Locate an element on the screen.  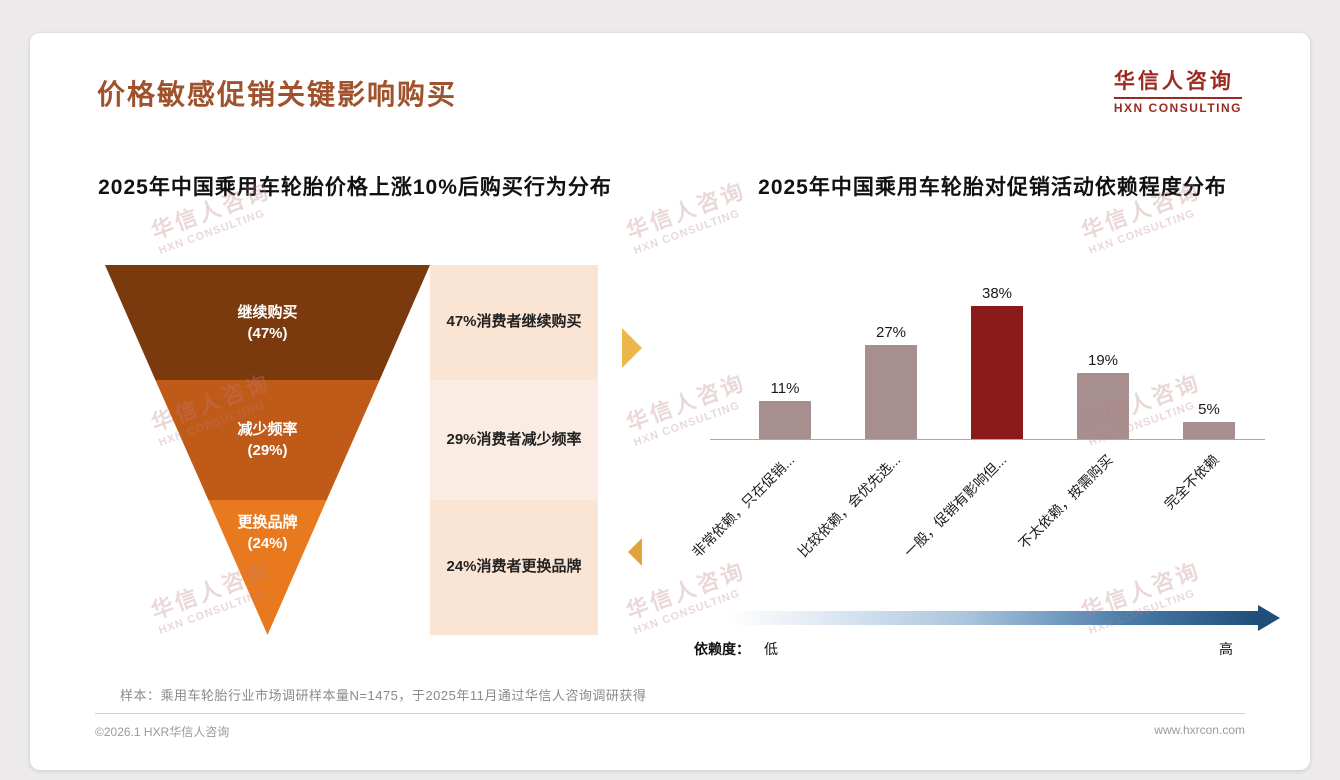
funnel-segment: 更换品牌 (24%) is located at coordinates (267, 567).